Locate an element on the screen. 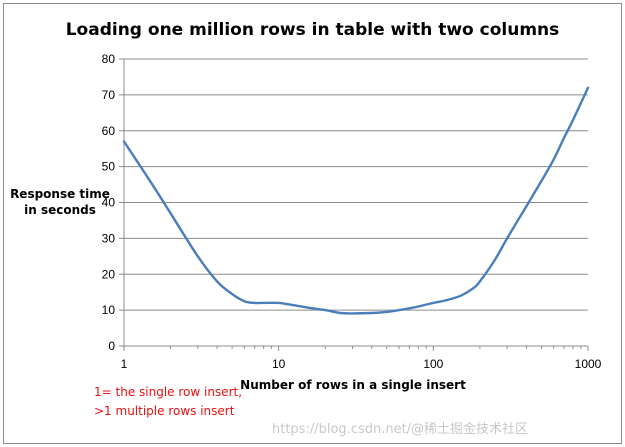 This screenshot has width=625, height=447. y-axis-label: Response time in seconds is located at coordinates (60, 202).